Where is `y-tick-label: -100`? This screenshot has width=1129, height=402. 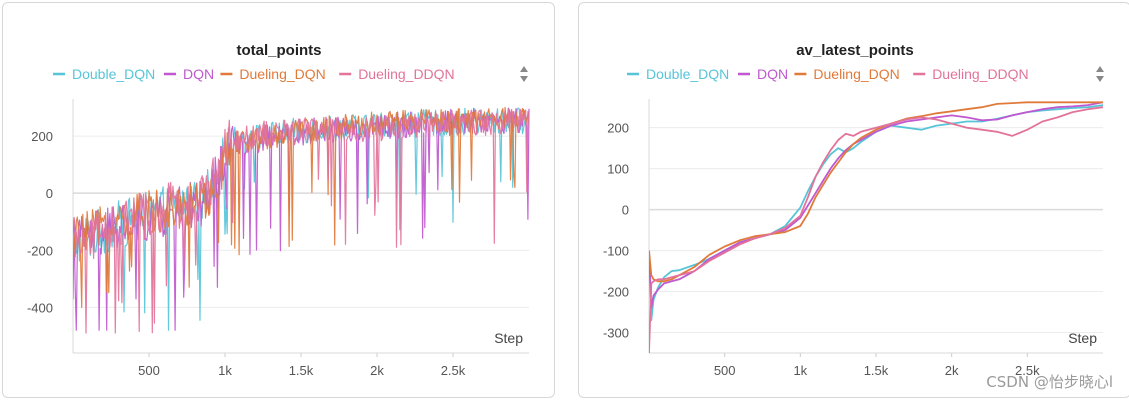
y-tick-label: -100 is located at coordinates (616, 251).